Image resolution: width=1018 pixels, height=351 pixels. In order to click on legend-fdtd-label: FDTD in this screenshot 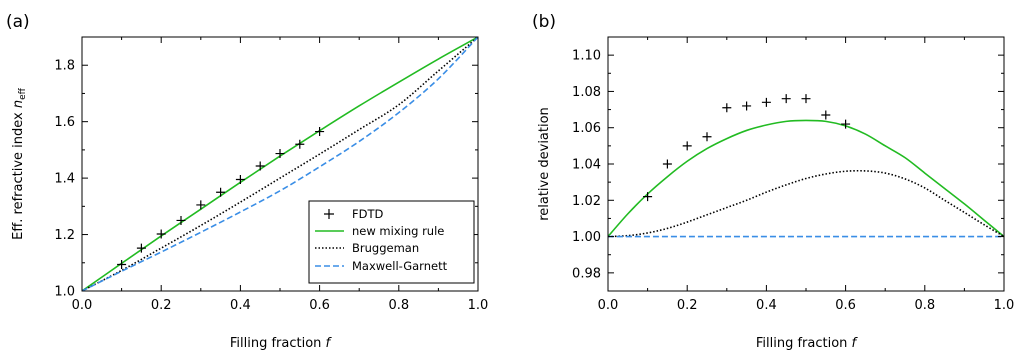, I will do `click(367, 214)`.